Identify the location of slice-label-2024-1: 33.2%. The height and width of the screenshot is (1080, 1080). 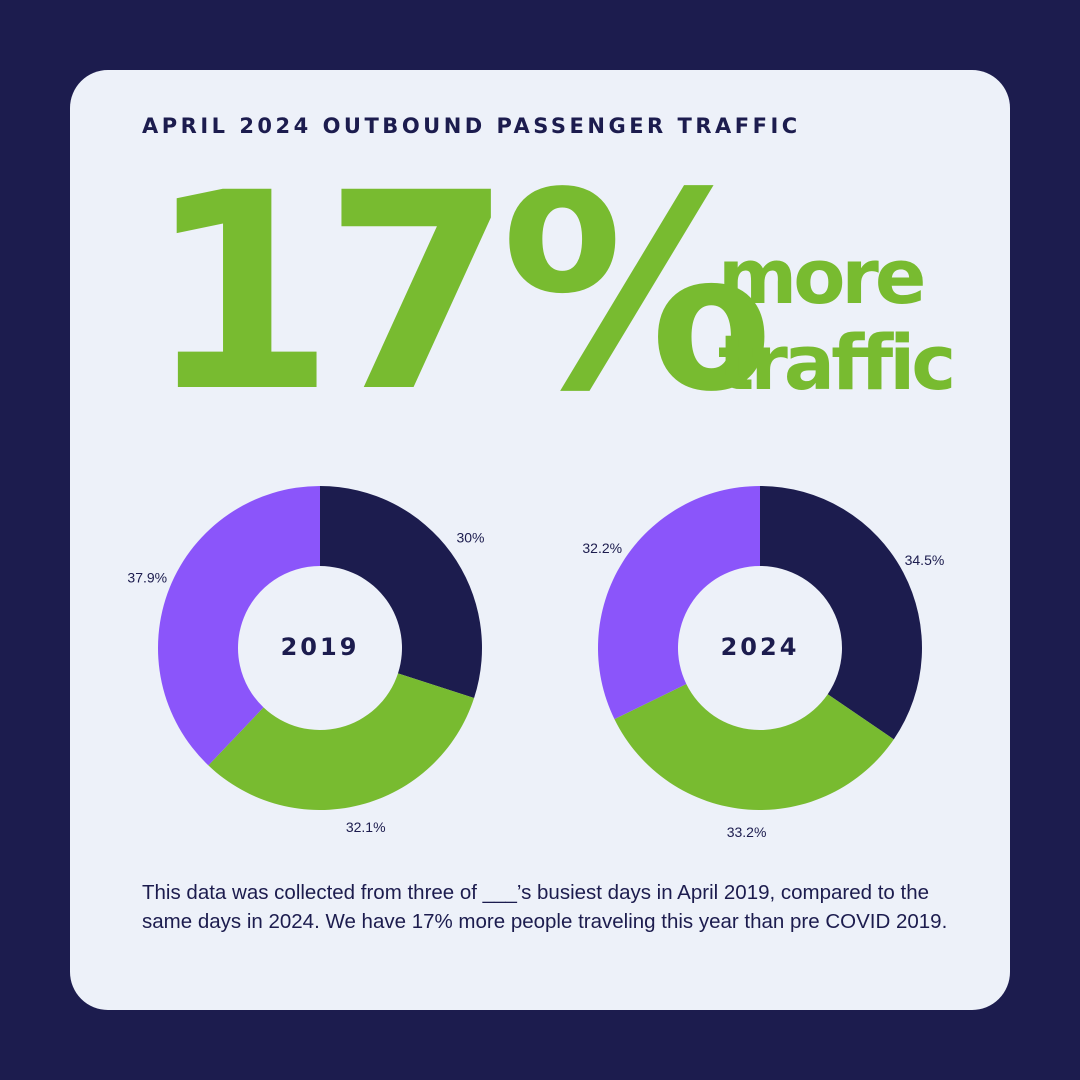
(747, 832).